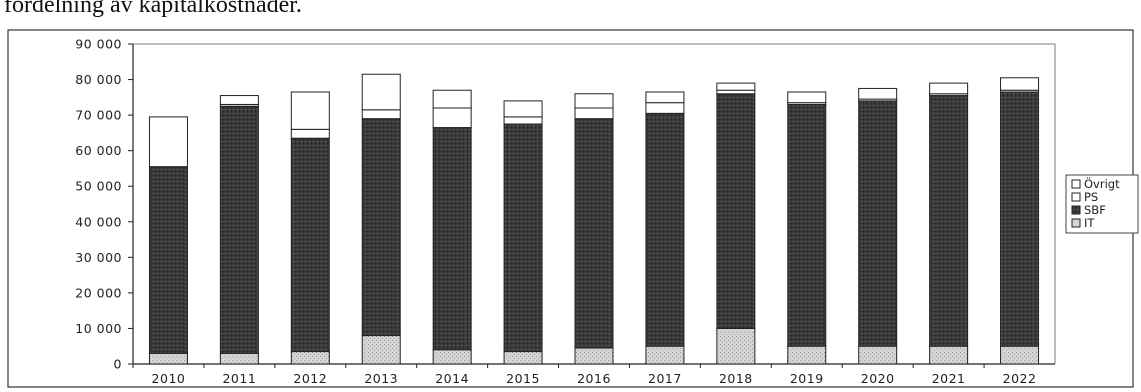  I want to click on y-tick-label: 30 000, so click(98, 257).